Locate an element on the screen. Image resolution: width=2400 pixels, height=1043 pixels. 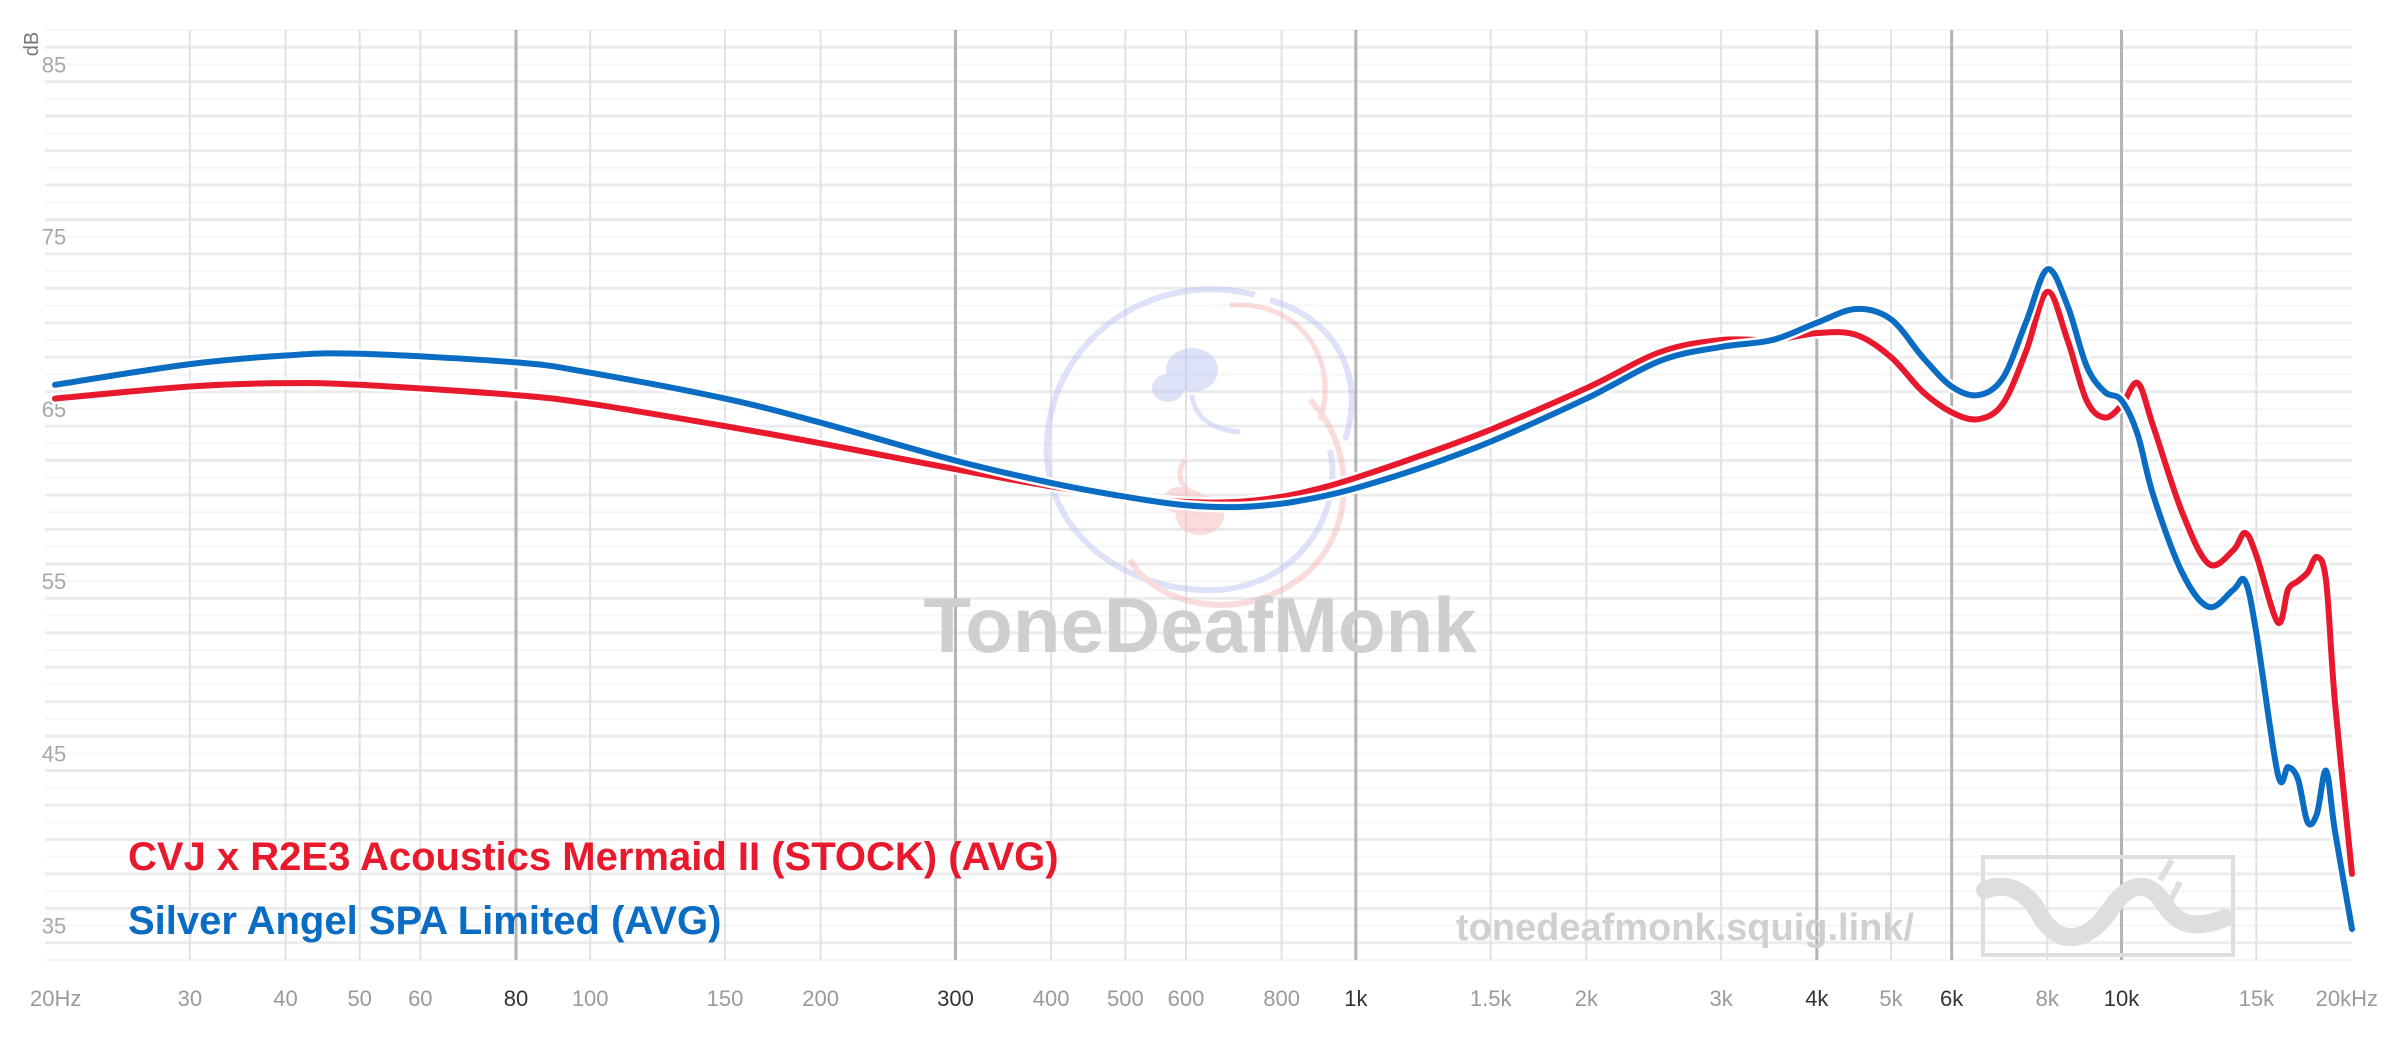
x-tick-label: 1k is located at coordinates (1356, 998).